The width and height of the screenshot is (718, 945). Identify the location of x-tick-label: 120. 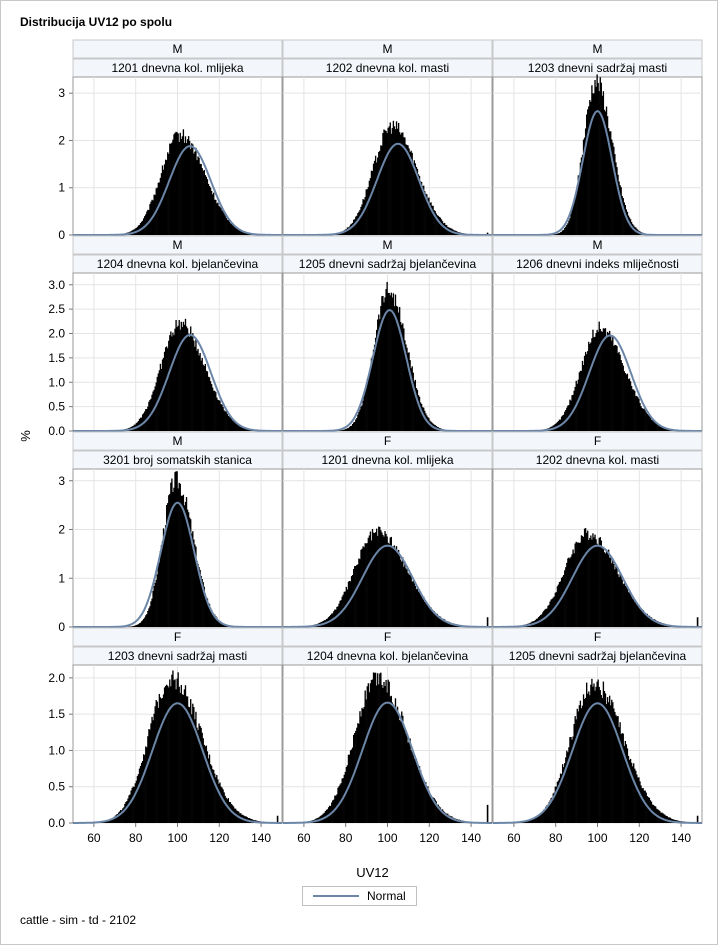
(429, 838).